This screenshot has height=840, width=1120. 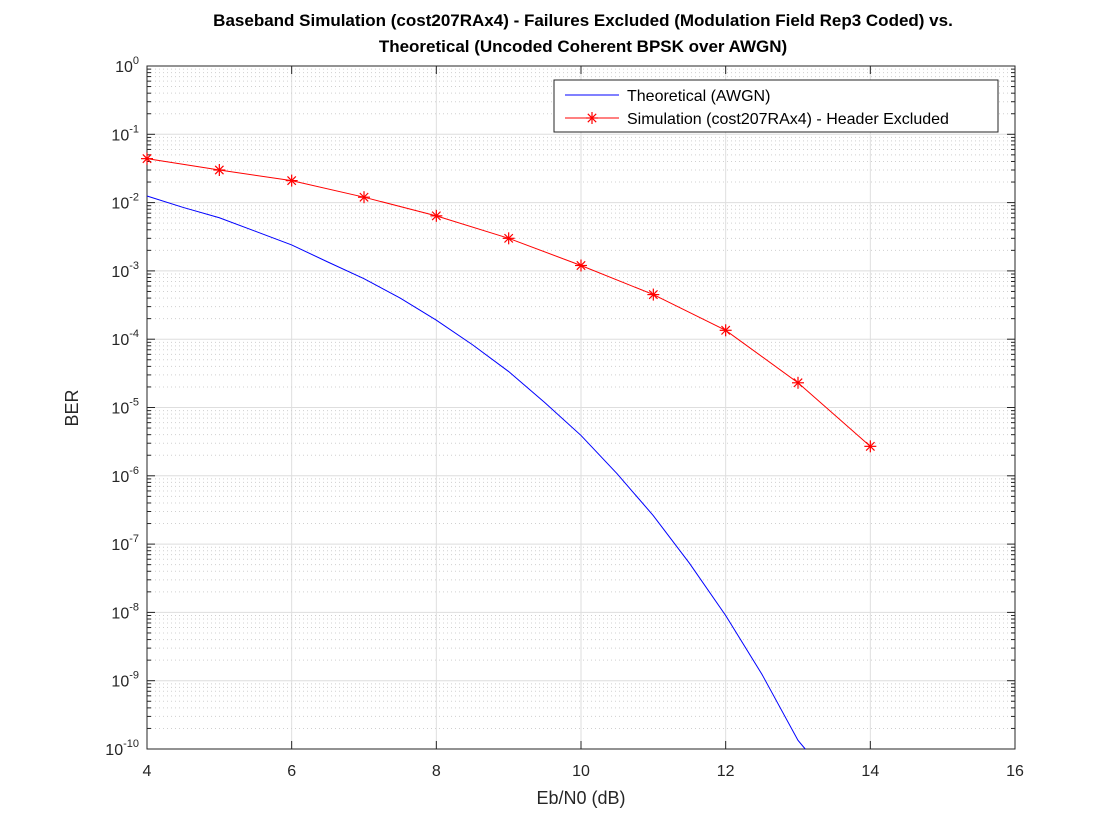 What do you see at coordinates (698, 96) in the screenshot?
I see `legend-label-theoretical: Theoretical (AWGN)` at bounding box center [698, 96].